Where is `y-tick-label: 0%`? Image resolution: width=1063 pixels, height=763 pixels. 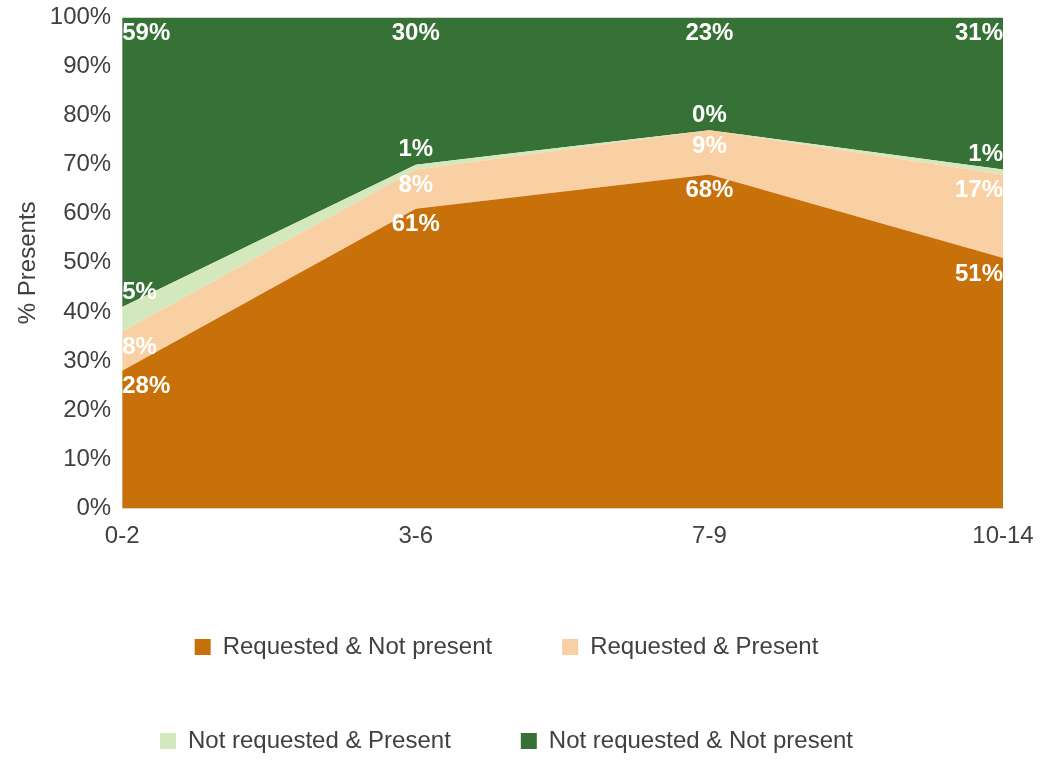 y-tick-label: 0% is located at coordinates (94, 506).